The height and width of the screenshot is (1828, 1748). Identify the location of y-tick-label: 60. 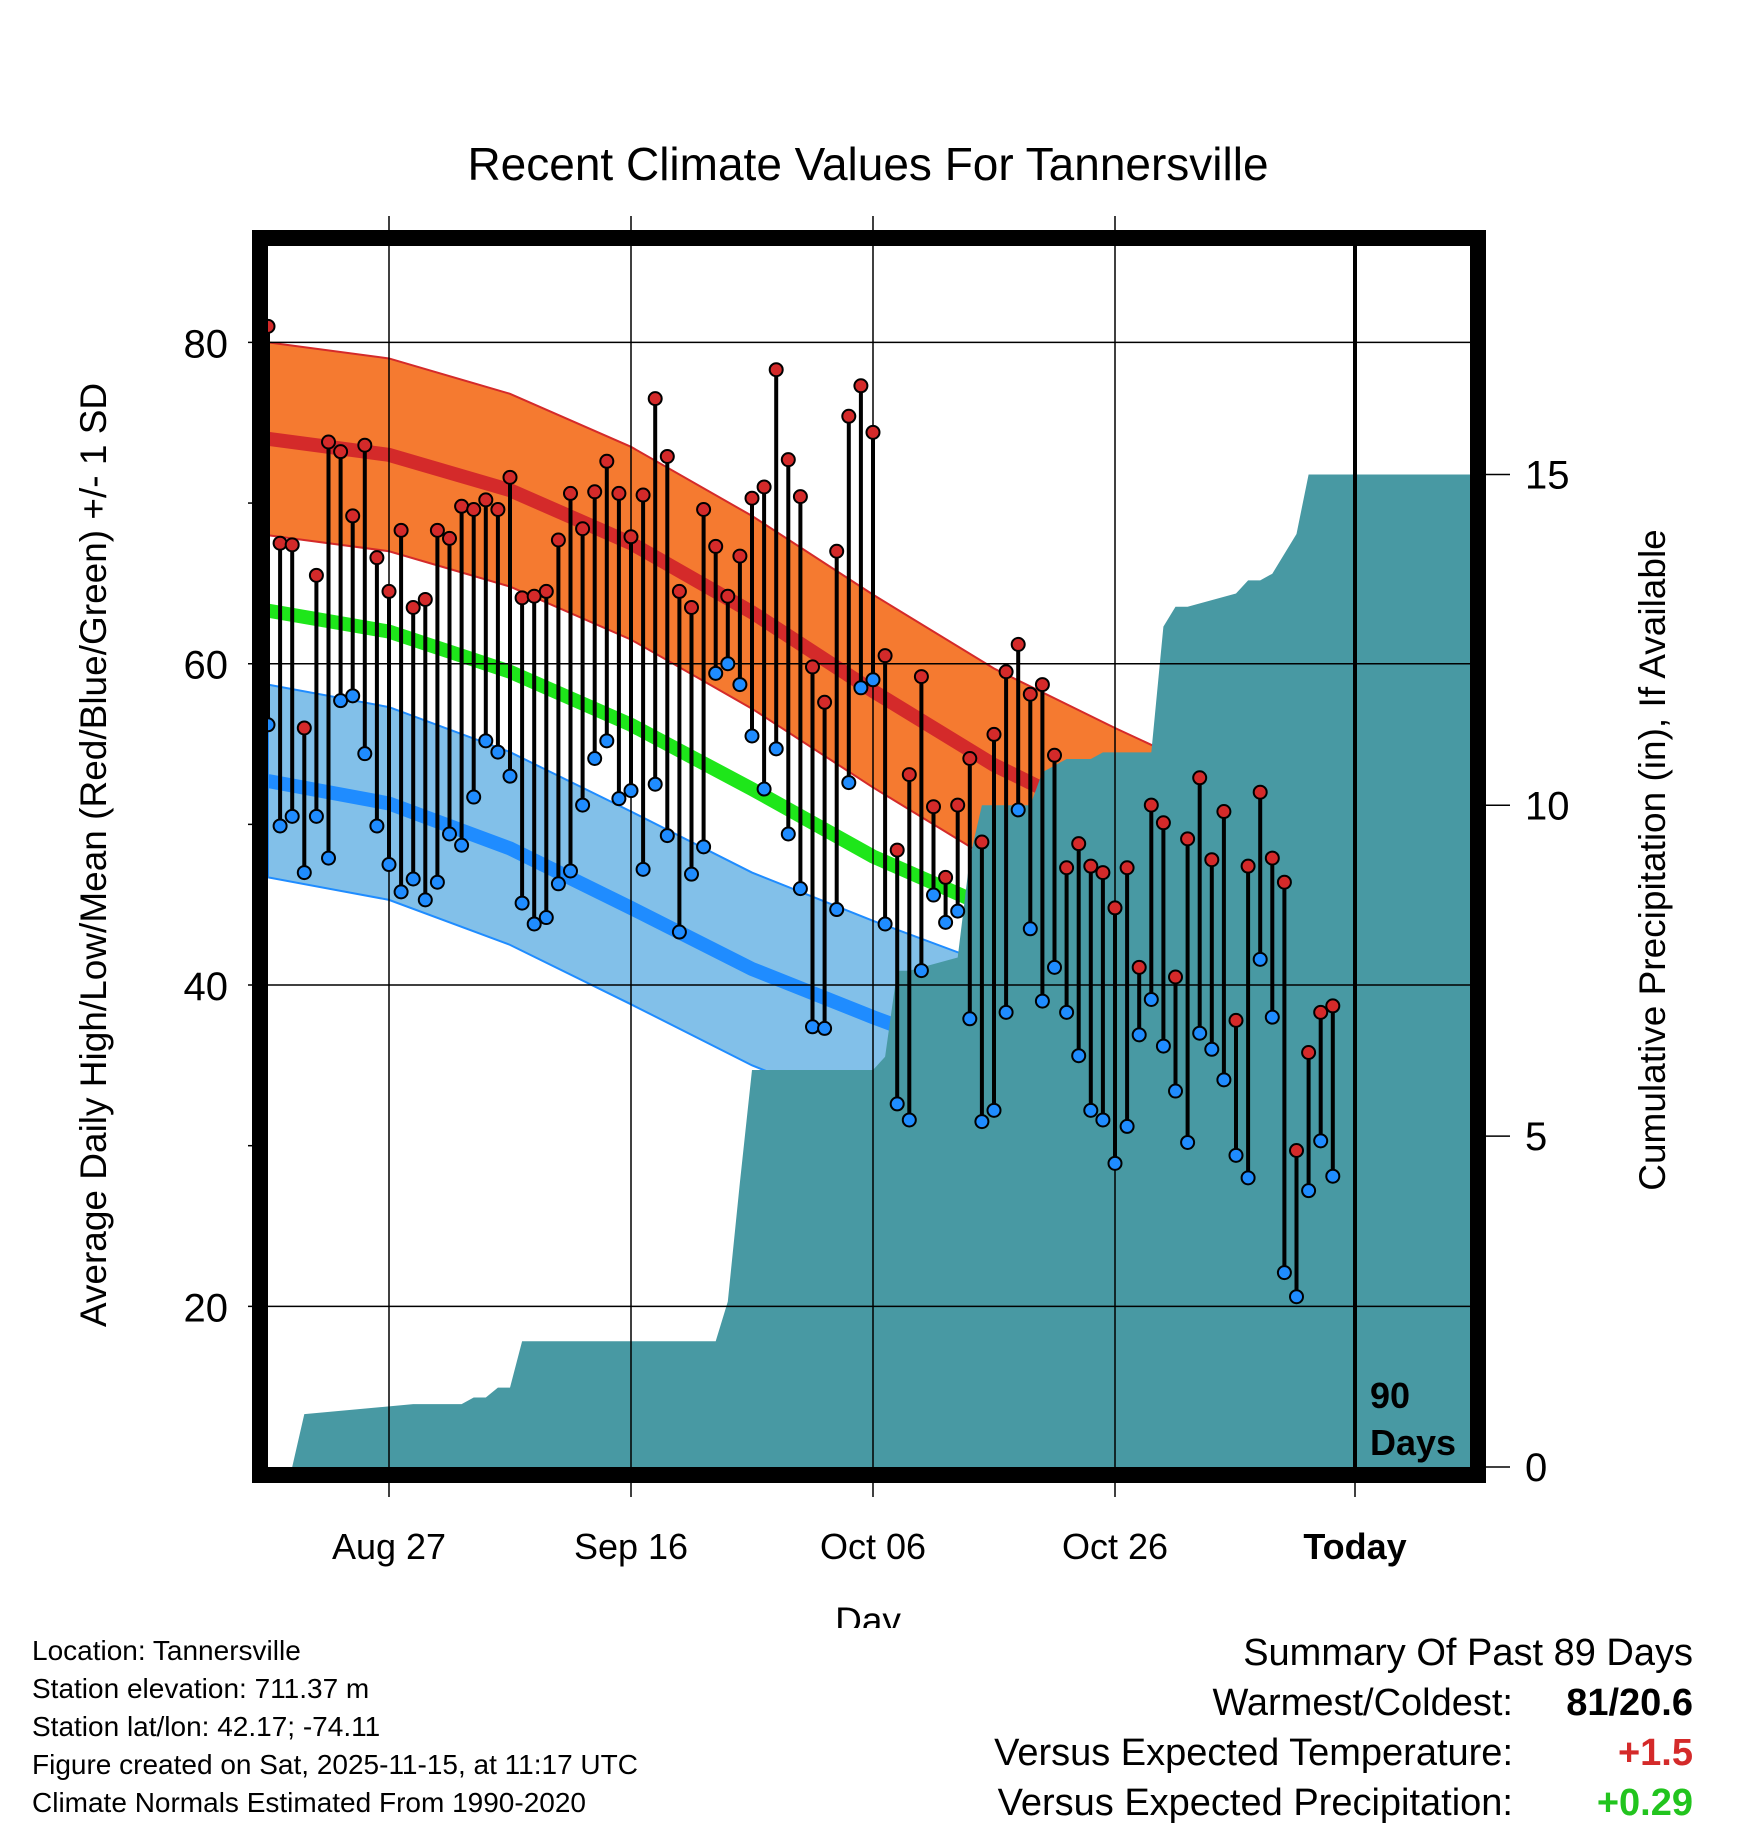
(206, 666).